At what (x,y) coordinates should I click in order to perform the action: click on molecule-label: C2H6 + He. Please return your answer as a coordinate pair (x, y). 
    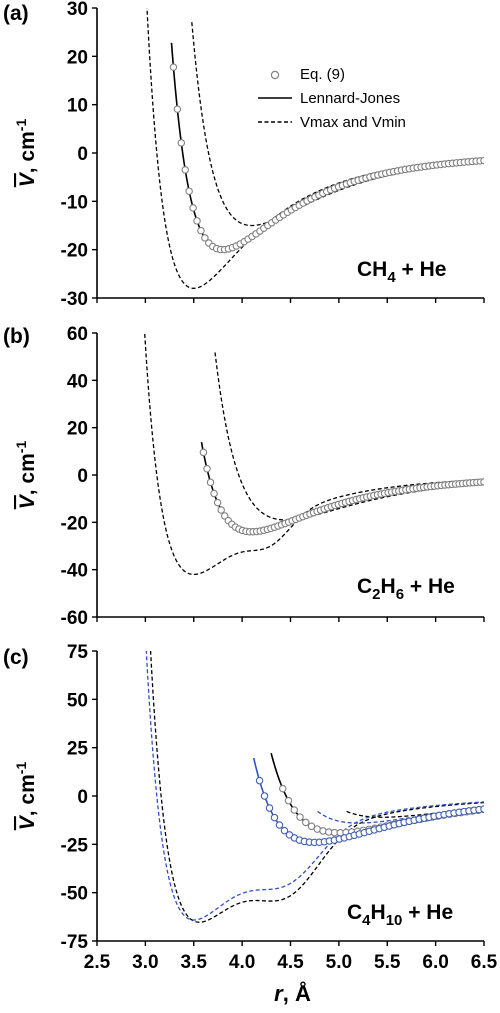
    Looking at the image, I should click on (406, 589).